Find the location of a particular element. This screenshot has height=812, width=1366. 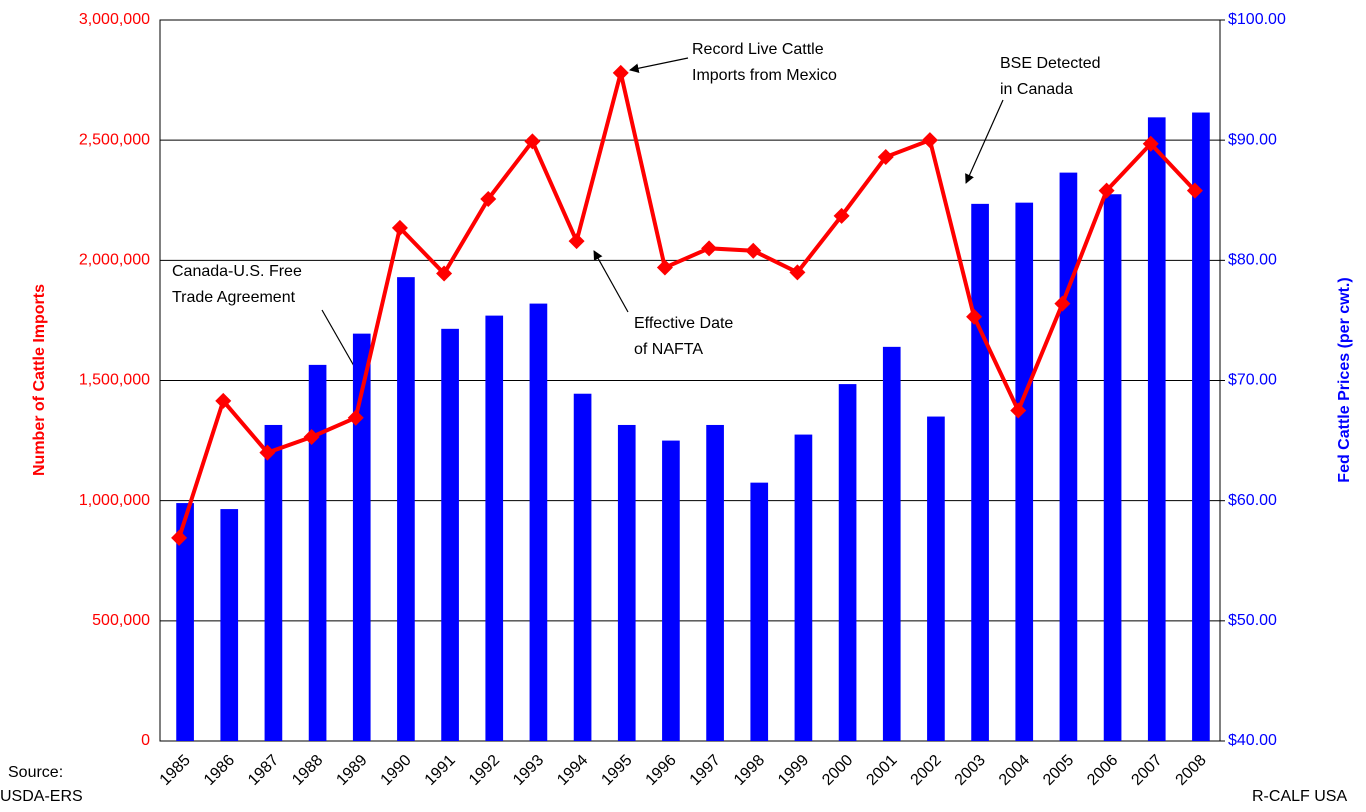

y2-axis-title: Fed Cattle Prices (per cwt.) is located at coordinates (1344, 379).